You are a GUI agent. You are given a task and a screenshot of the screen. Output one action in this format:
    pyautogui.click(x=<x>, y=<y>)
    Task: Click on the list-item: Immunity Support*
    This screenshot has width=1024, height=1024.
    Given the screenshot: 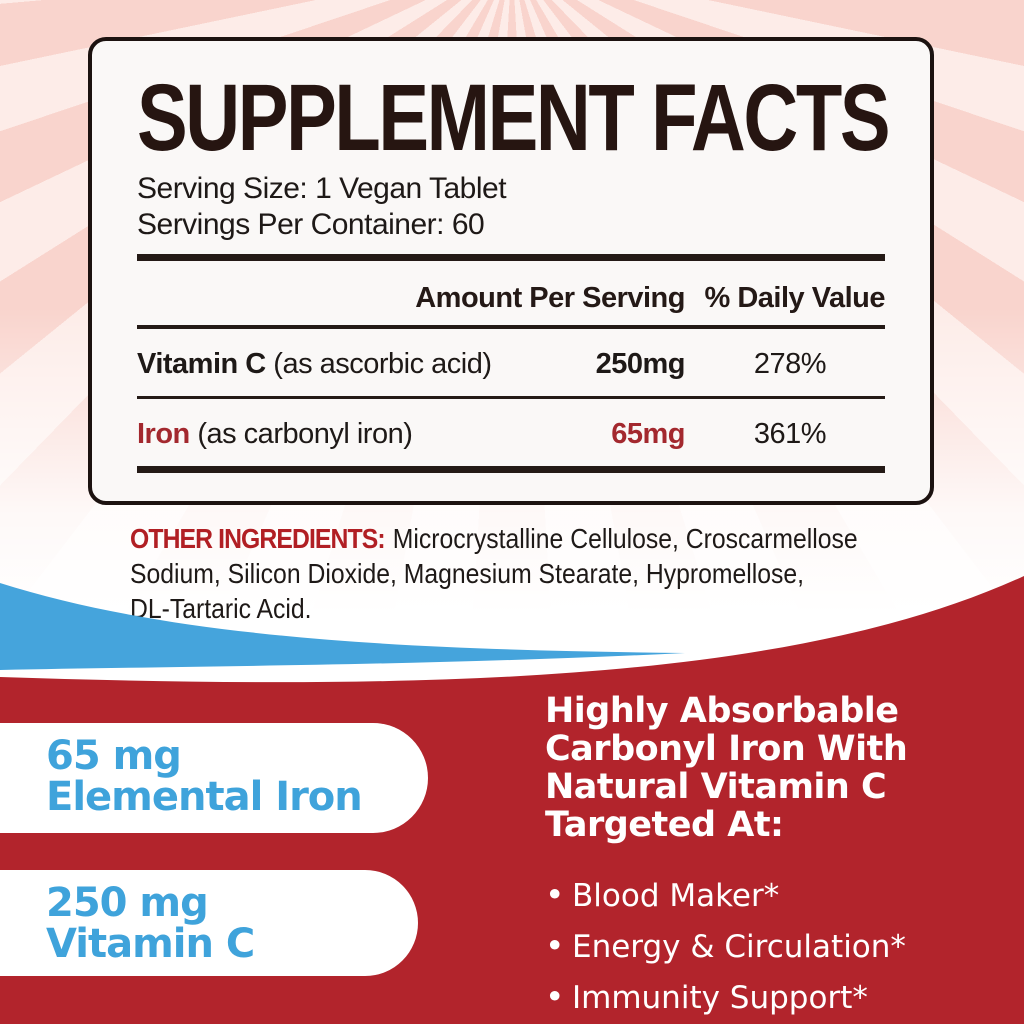 What is the action you would take?
    pyautogui.click(x=782, y=997)
    